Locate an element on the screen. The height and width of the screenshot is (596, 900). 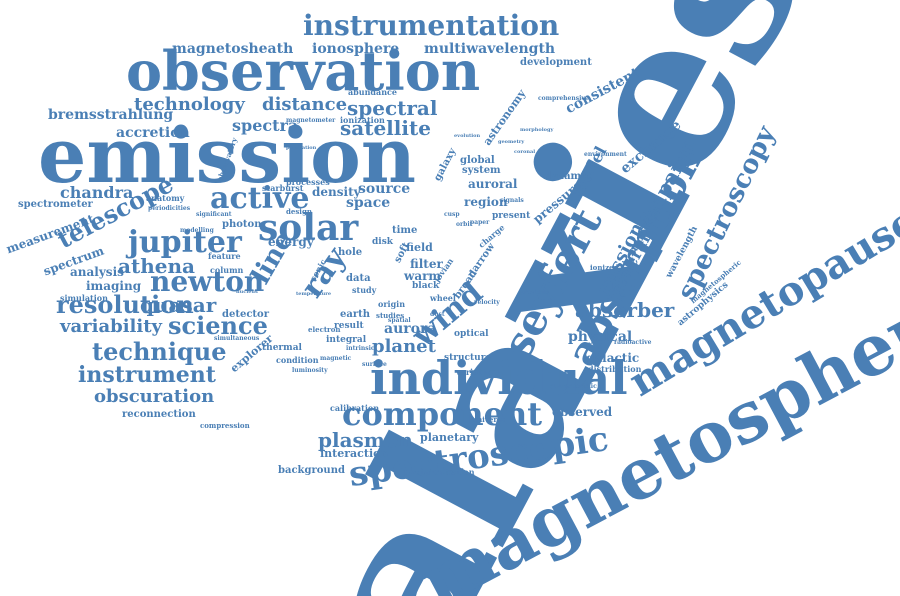
word-compression: compression is located at coordinates (225, 425).